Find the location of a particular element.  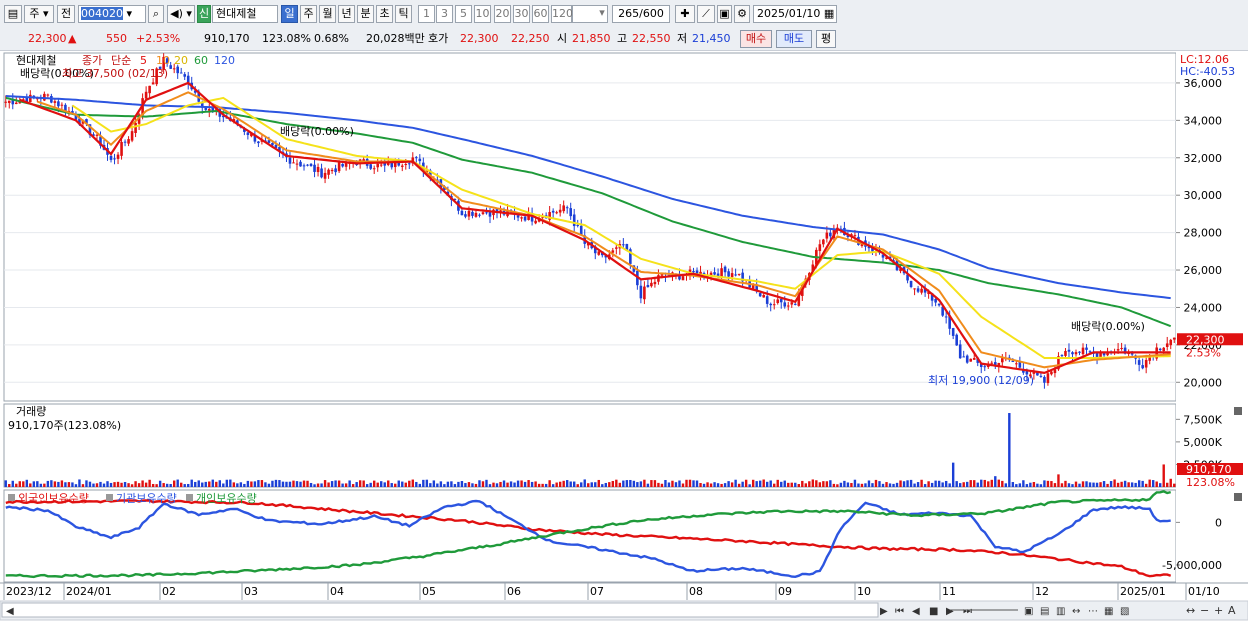

sell-button: 매도 is located at coordinates (794, 39).